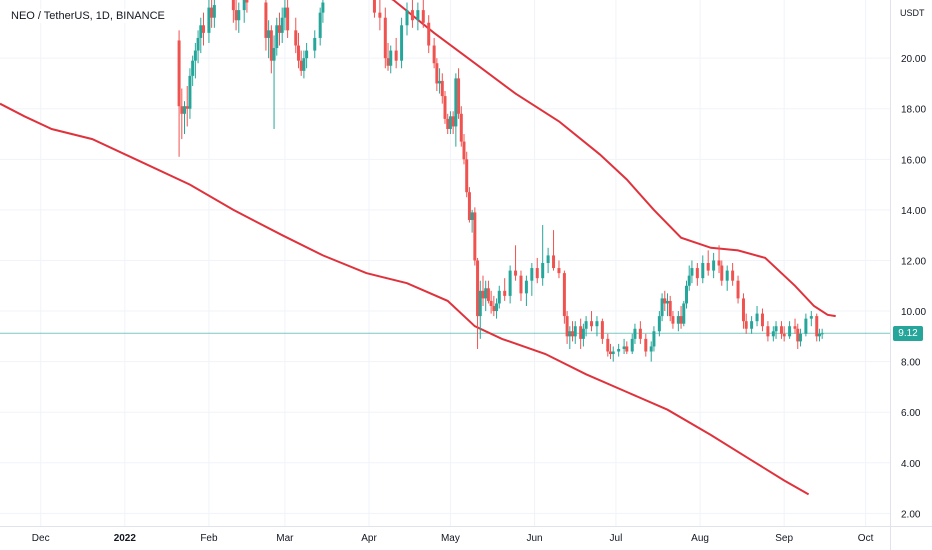  Describe the element at coordinates (913, 261) in the screenshot. I see `y-tick-label: 12.00` at that location.